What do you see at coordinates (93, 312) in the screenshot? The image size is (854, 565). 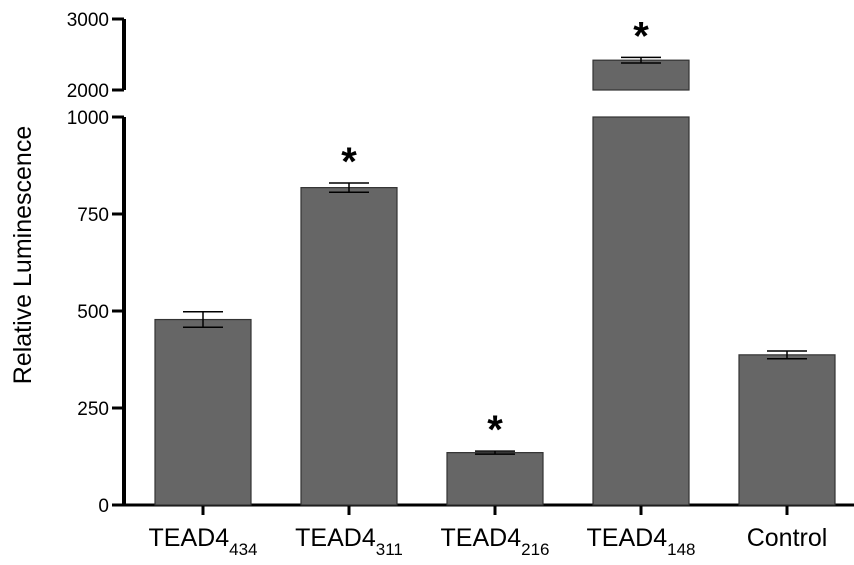 I see `y-tick-label: 500` at bounding box center [93, 312].